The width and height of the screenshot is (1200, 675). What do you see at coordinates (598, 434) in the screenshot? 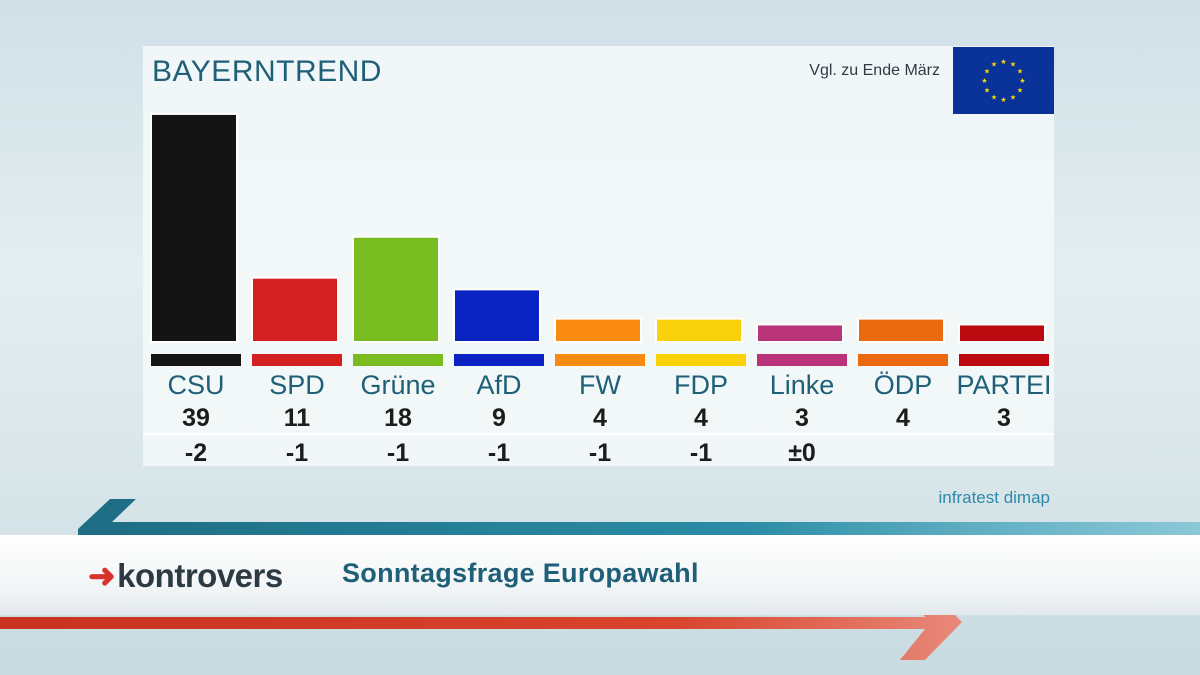
I see `row-separator` at bounding box center [598, 434].